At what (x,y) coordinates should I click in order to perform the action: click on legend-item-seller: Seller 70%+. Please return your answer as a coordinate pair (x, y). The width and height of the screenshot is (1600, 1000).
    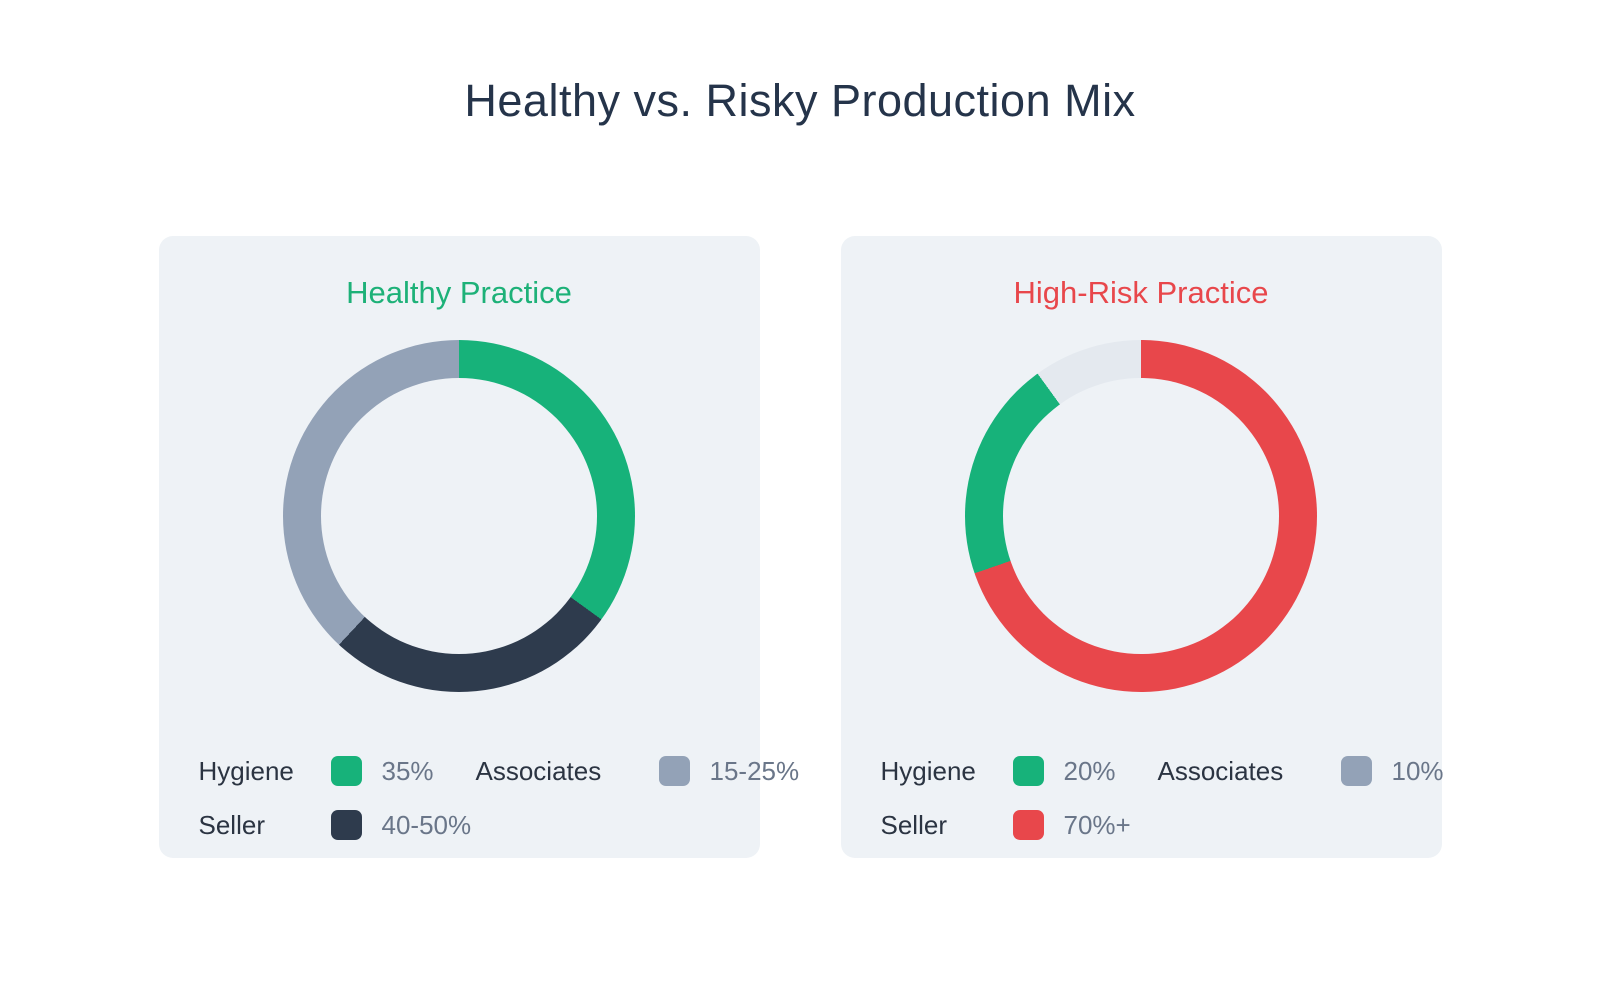
    Looking at the image, I should click on (1006, 825).